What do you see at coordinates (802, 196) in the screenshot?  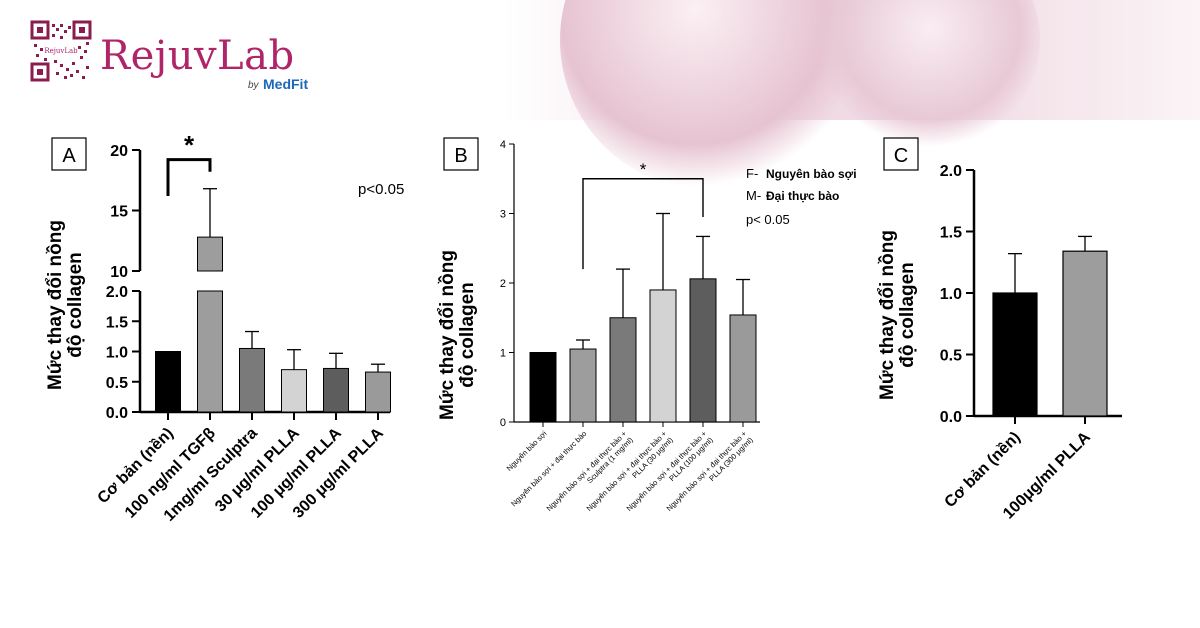 I see `legend-text: Đại thực bào` at bounding box center [802, 196].